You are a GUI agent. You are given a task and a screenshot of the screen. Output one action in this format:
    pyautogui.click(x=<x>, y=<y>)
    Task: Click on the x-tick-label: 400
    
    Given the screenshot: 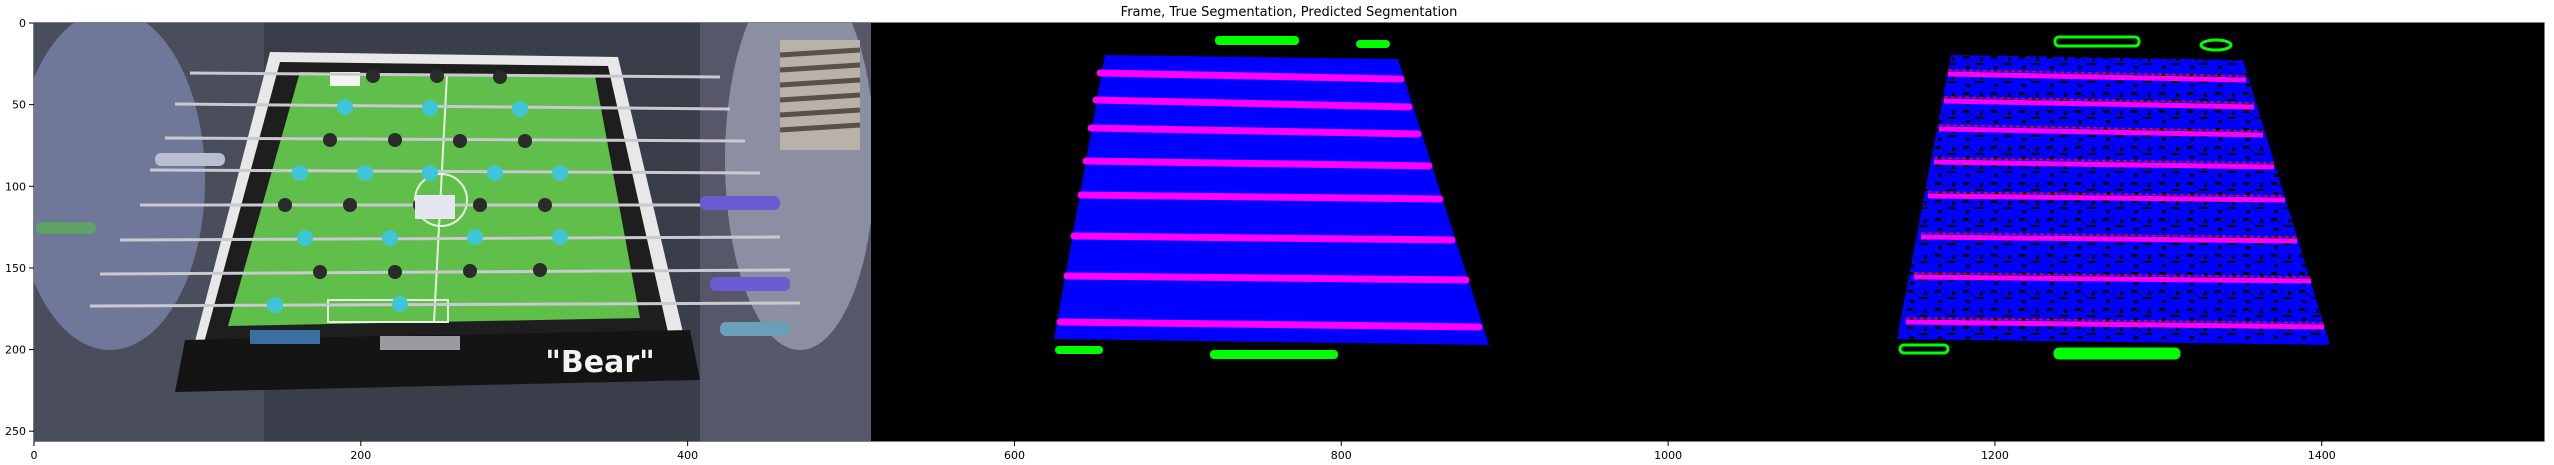 What is the action you would take?
    pyautogui.click(x=687, y=455)
    